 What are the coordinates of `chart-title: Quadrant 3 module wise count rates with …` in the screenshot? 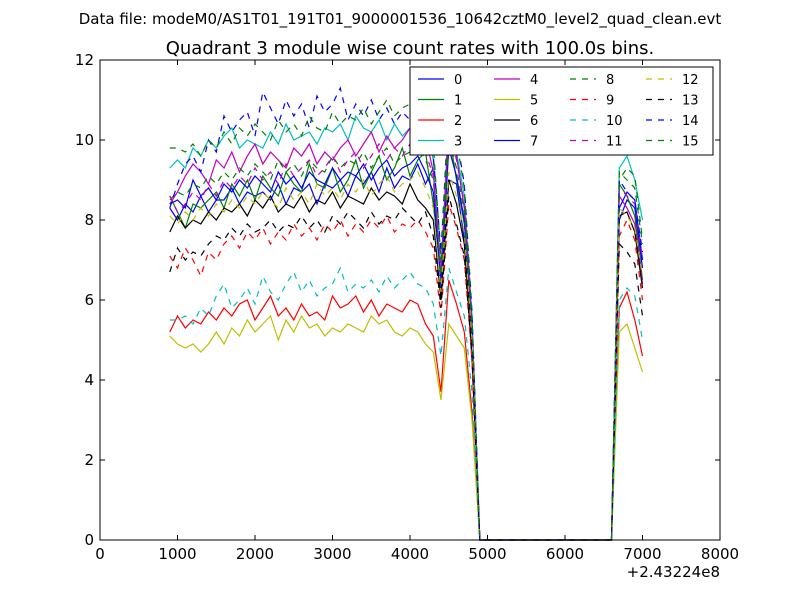 It's located at (410, 48).